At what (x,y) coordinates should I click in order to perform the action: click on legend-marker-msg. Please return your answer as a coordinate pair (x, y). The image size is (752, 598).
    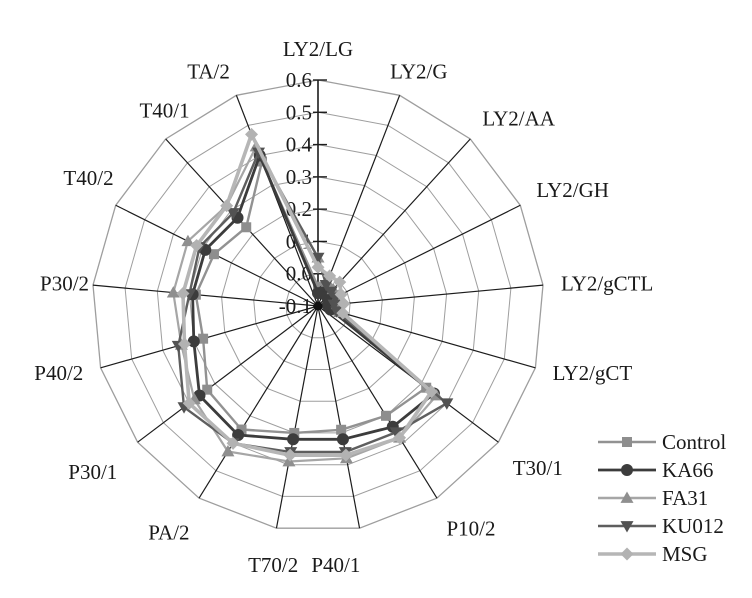
    Looking at the image, I should click on (627, 554).